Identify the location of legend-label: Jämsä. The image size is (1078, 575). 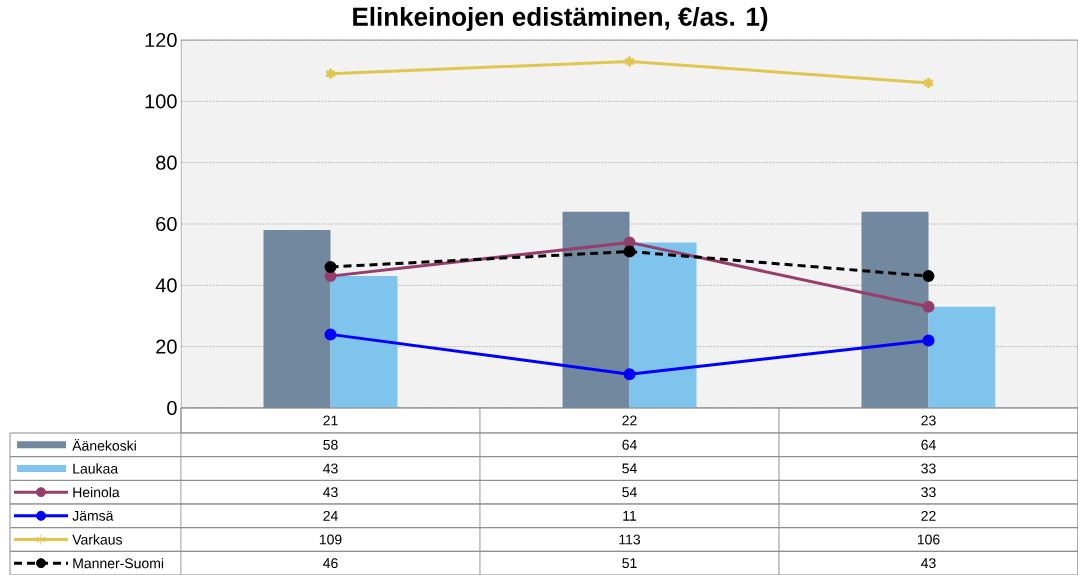
(93, 515).